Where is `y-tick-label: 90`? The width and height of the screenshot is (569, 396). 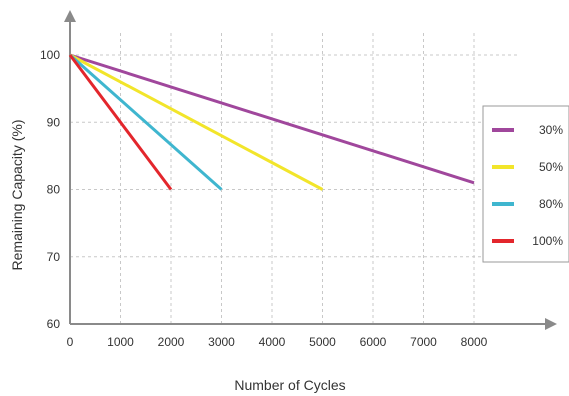 y-tick-label: 90 is located at coordinates (54, 122).